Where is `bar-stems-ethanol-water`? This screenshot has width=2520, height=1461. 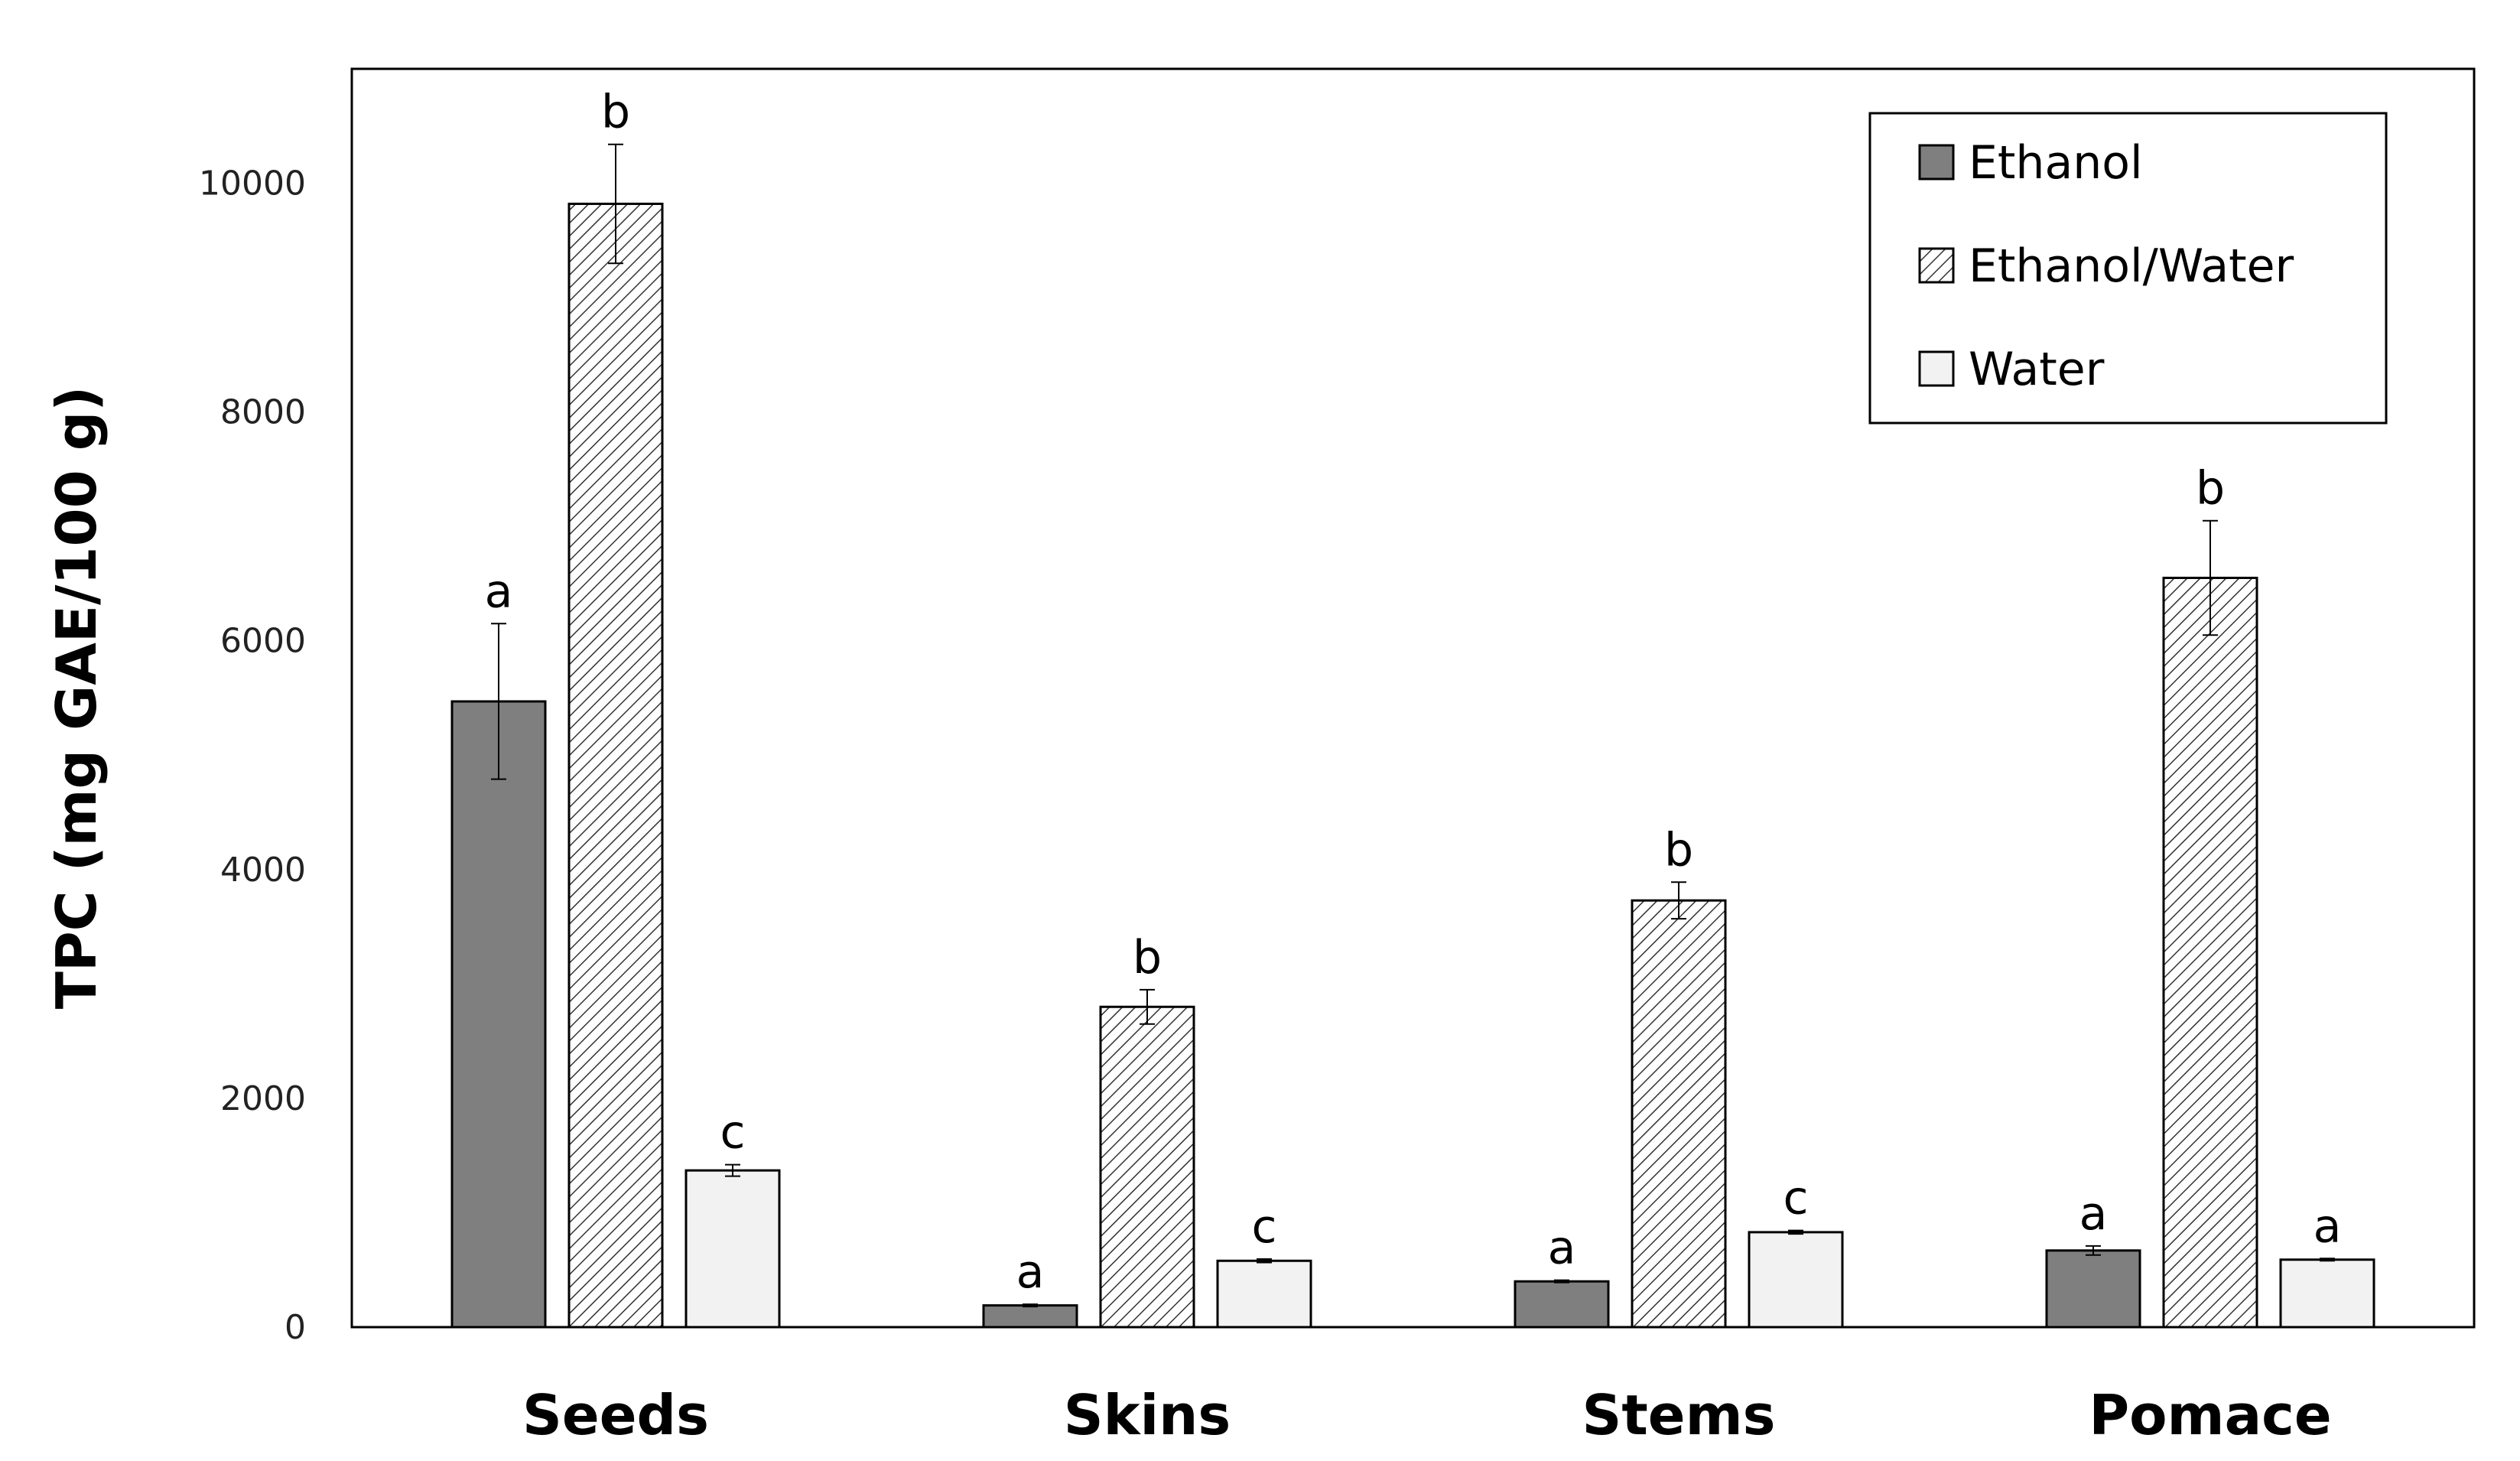
bar-stems-ethanol-water is located at coordinates (1679, 1114).